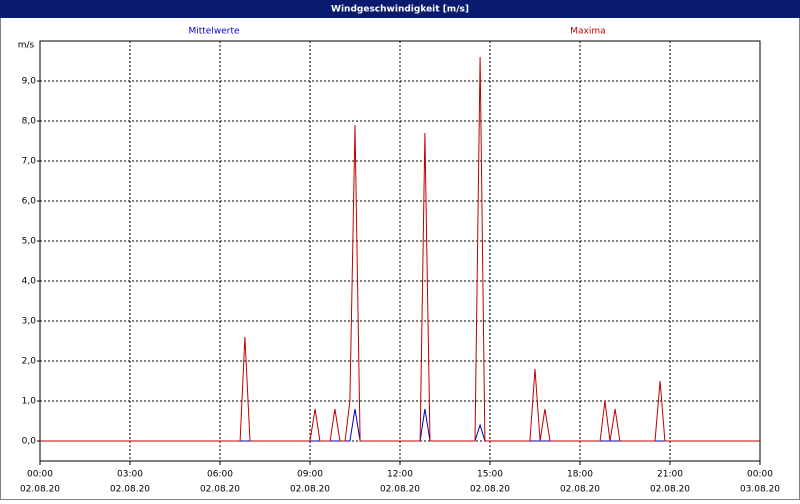 Image resolution: width=800 pixels, height=504 pixels. What do you see at coordinates (490, 475) in the screenshot?
I see `x-tick-label: 15:00` at bounding box center [490, 475].